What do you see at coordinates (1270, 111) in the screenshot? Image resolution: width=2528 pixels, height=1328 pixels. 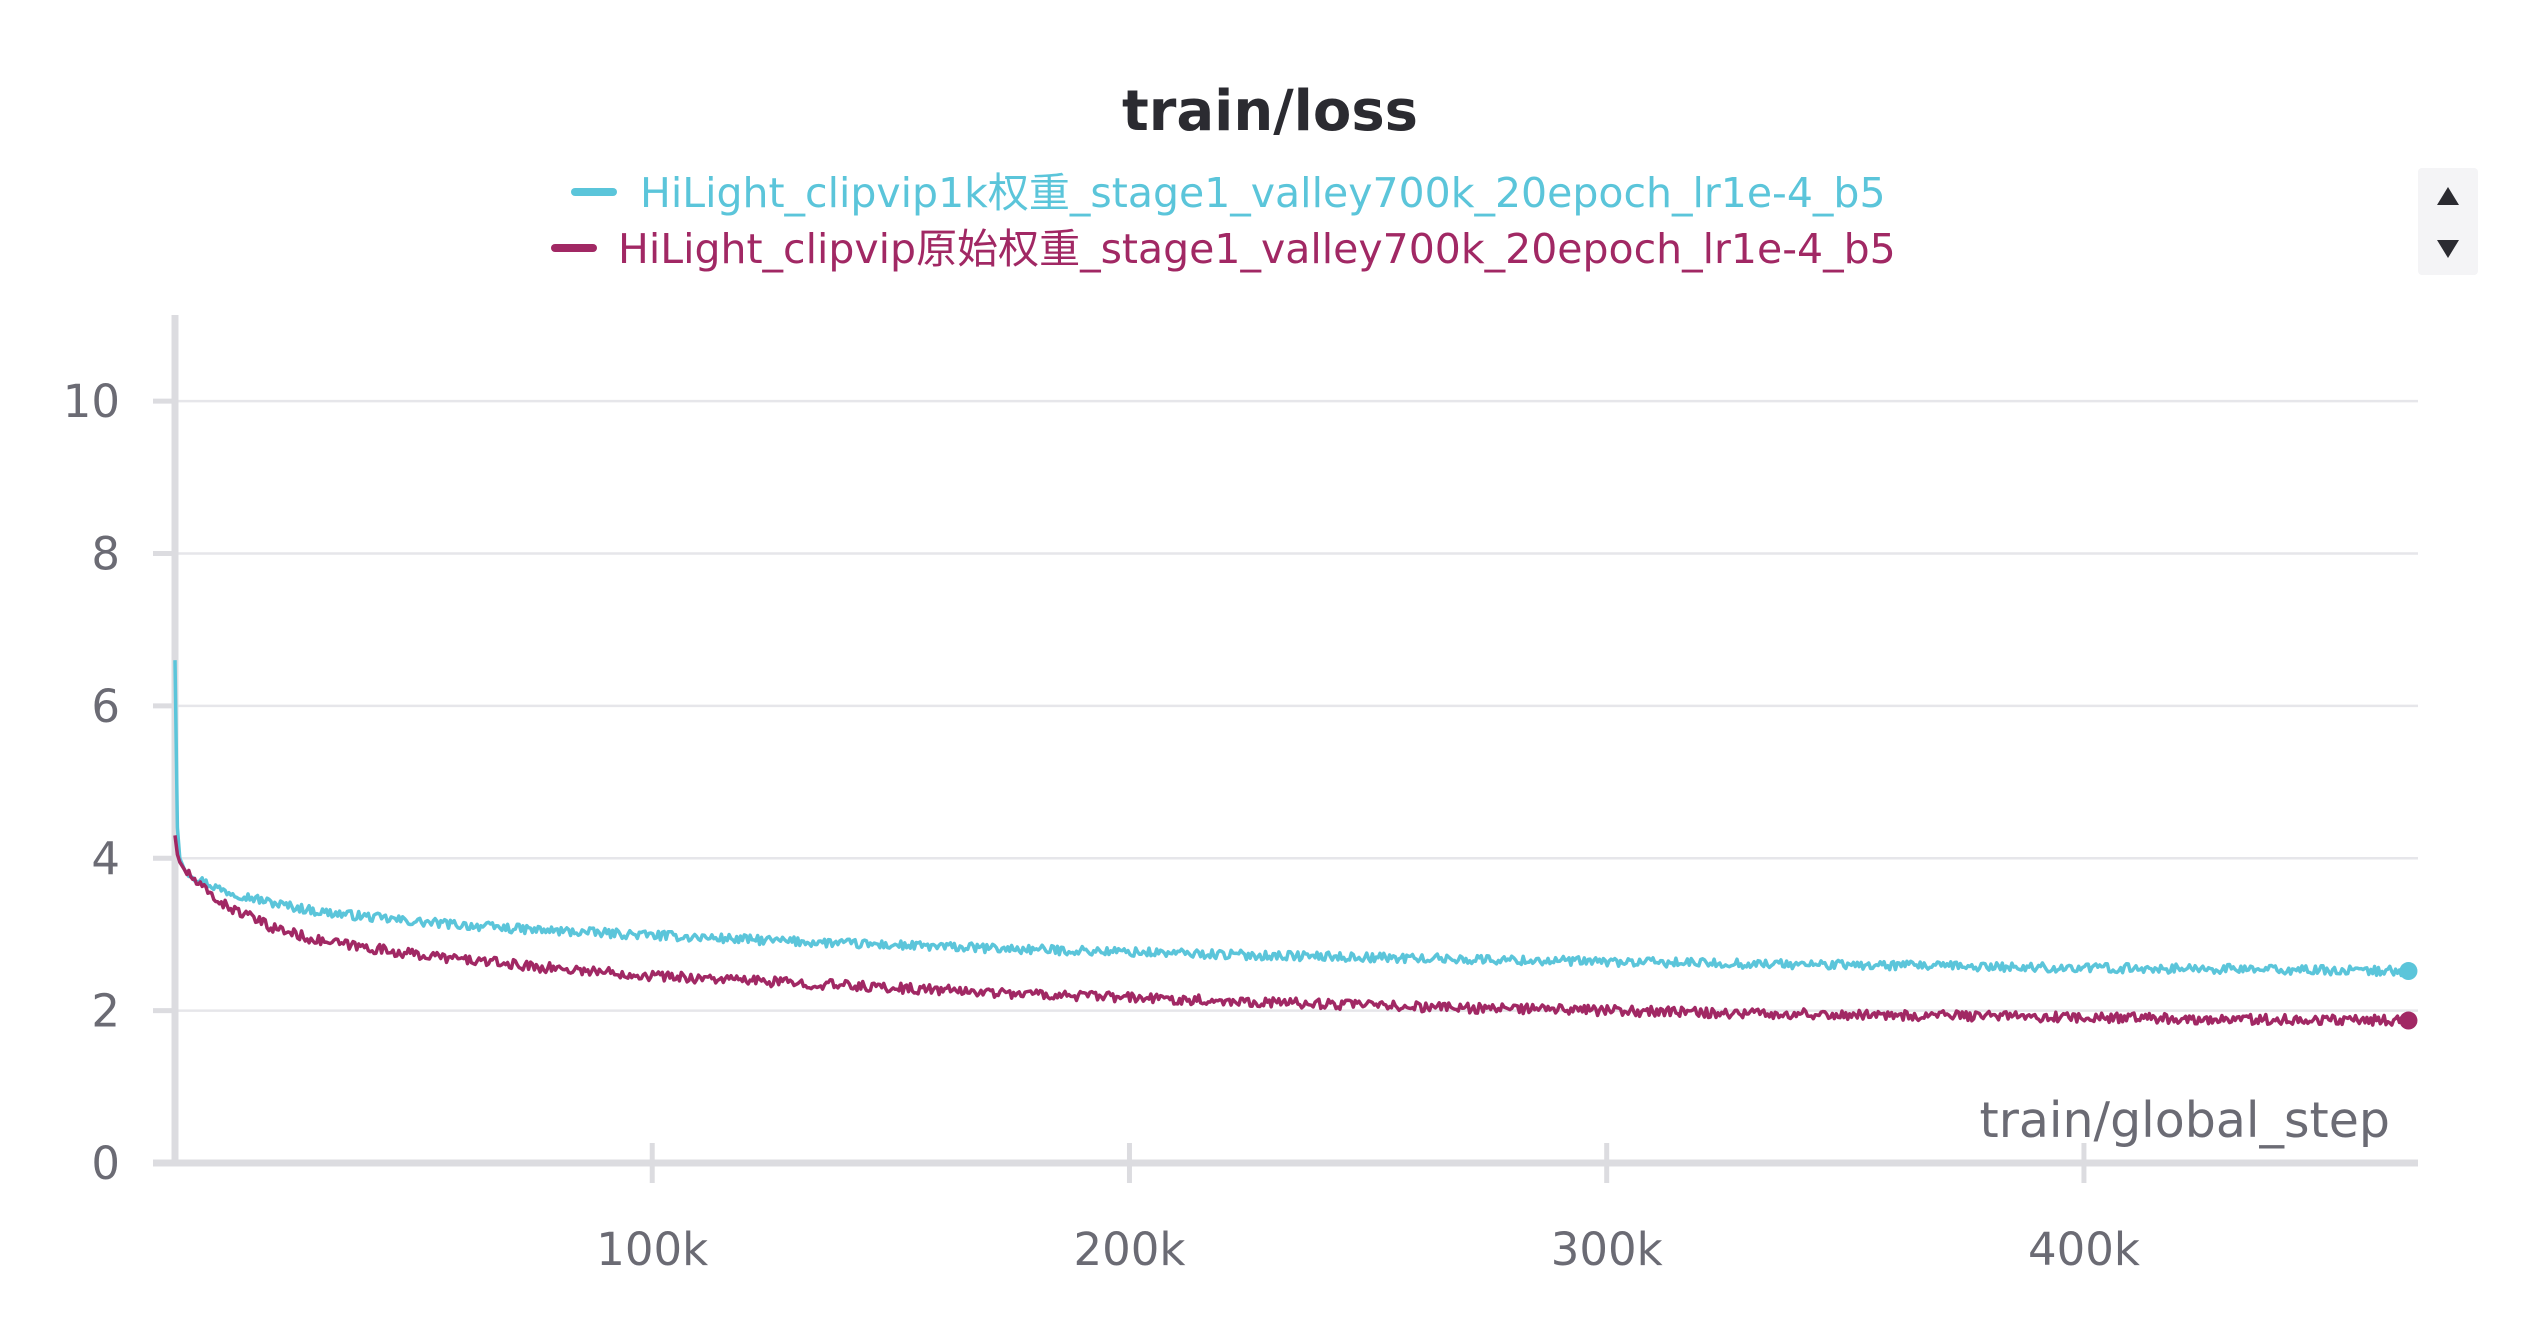 I see `chart-title: train/loss` at bounding box center [1270, 111].